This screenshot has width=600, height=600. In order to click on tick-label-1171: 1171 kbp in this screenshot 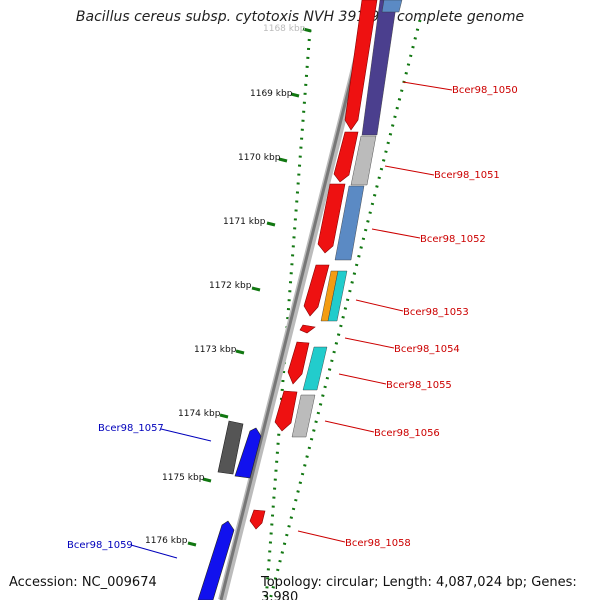, I will do `click(244, 222)`.